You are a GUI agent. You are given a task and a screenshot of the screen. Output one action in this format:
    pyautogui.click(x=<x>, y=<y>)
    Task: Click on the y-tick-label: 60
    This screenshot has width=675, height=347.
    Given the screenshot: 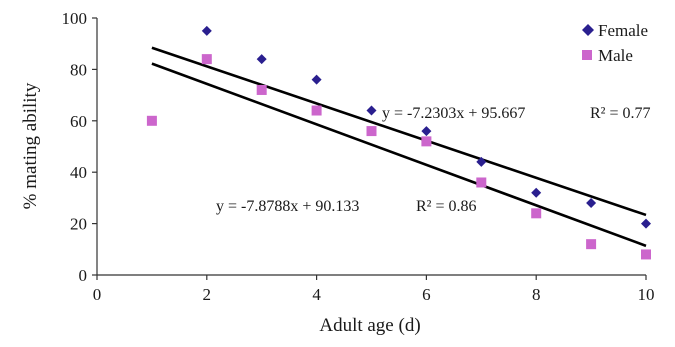 What is the action you would take?
    pyautogui.click(x=78, y=121)
    